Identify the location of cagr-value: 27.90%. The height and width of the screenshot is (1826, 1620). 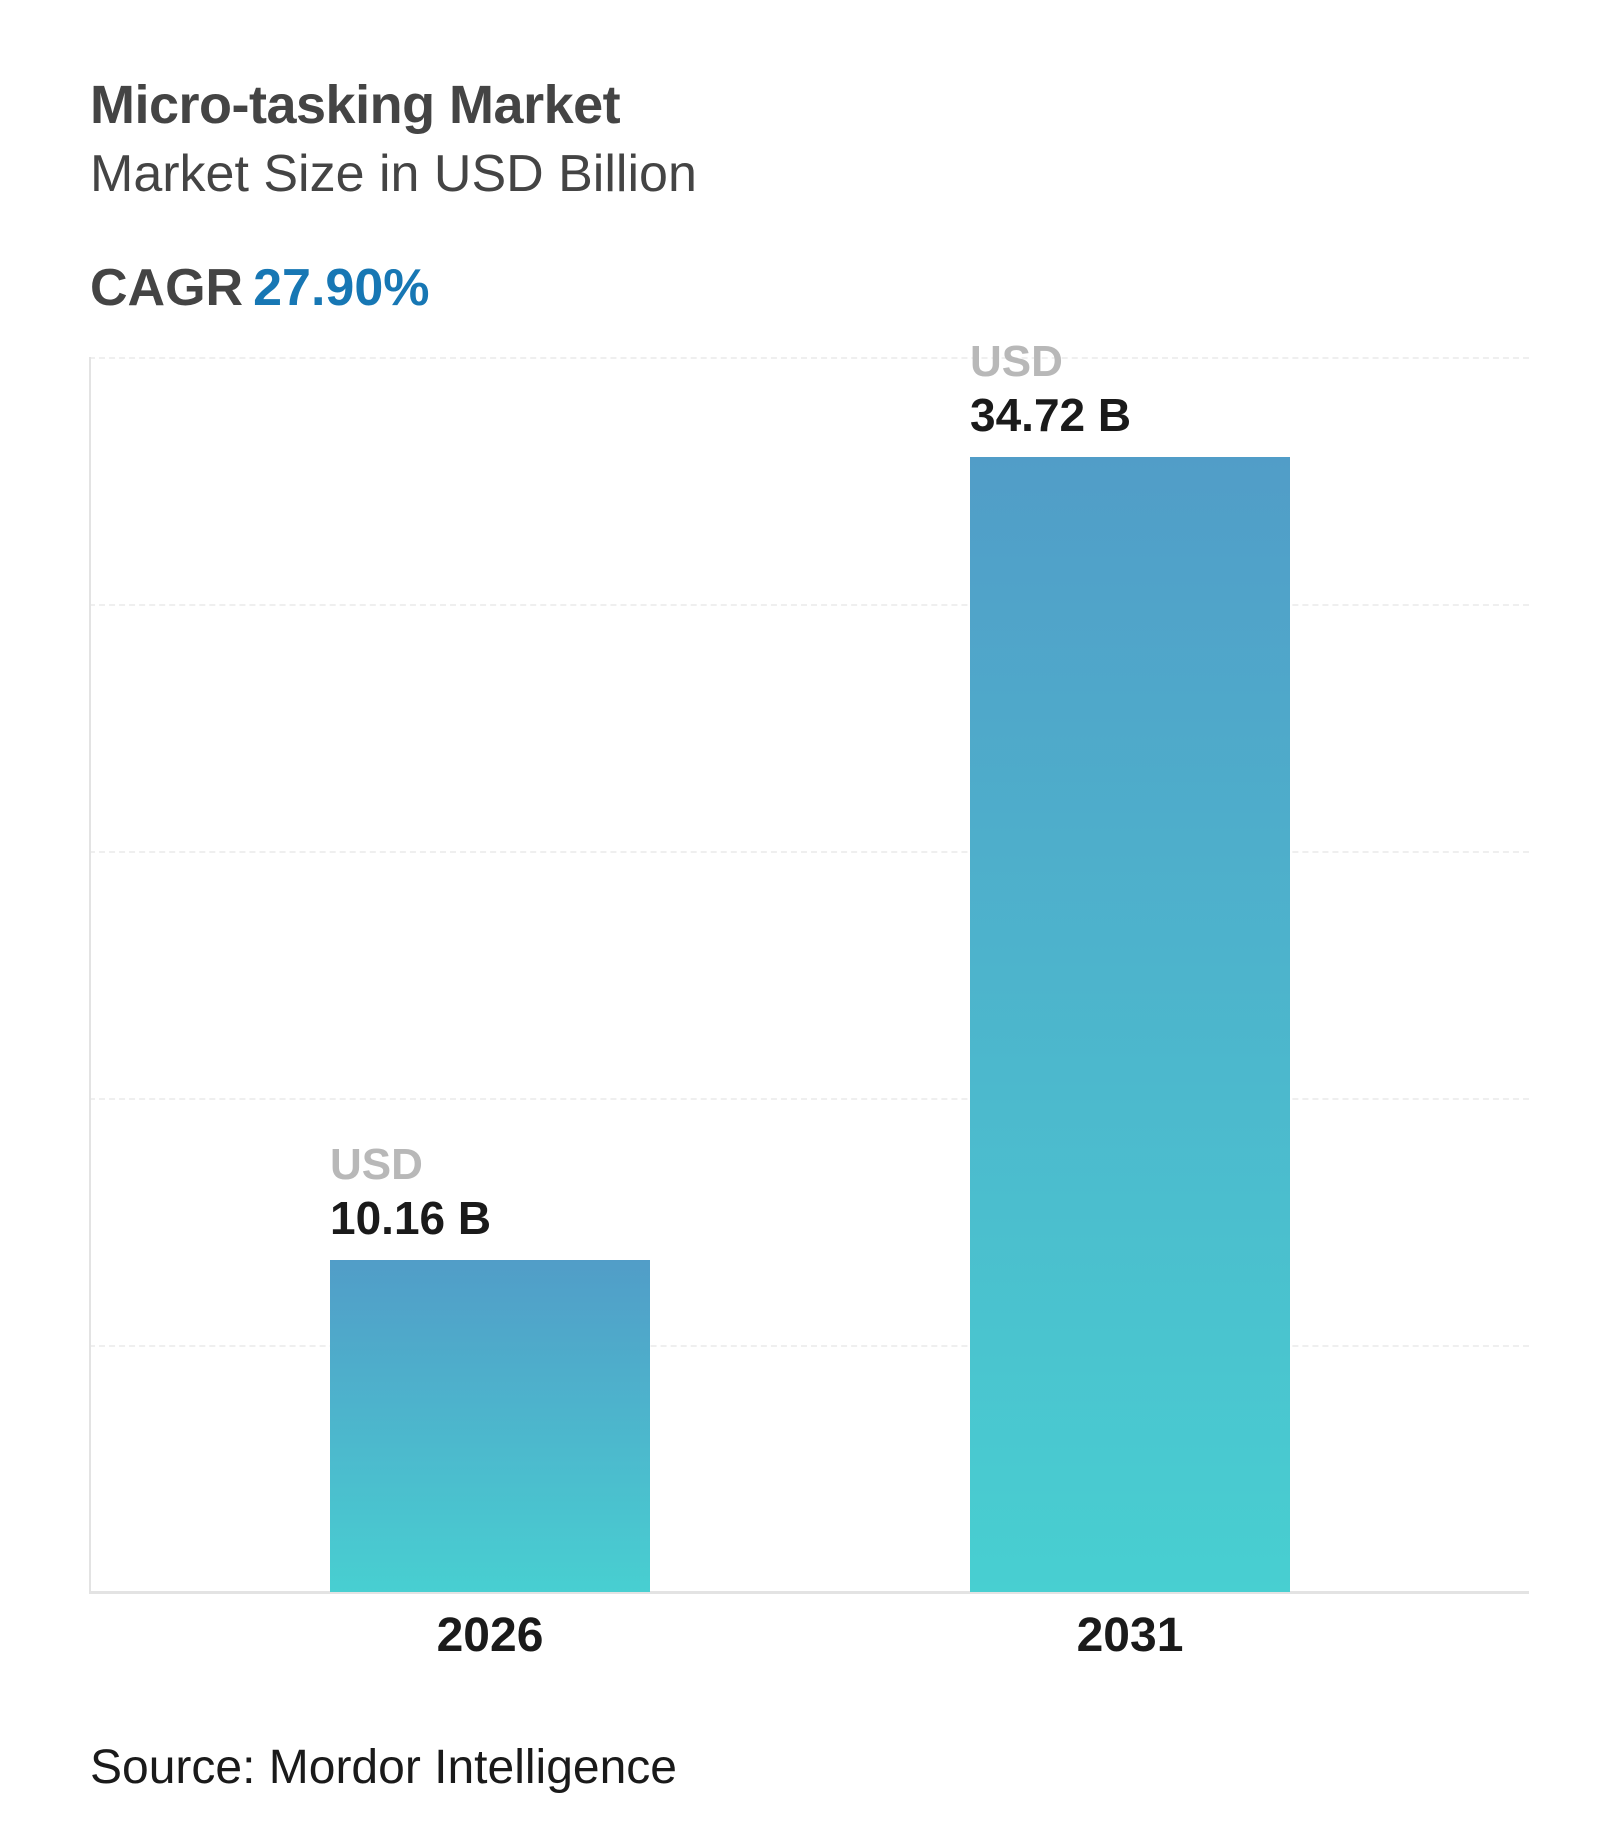
(341, 288).